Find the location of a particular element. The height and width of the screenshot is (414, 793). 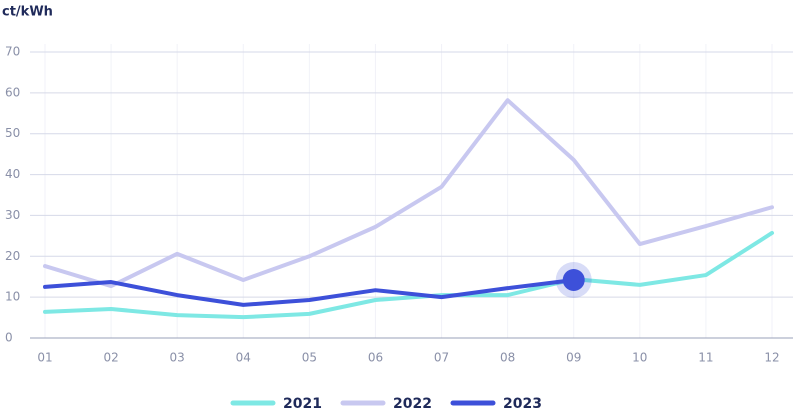

y-tick-label: 10 is located at coordinates (12, 297).